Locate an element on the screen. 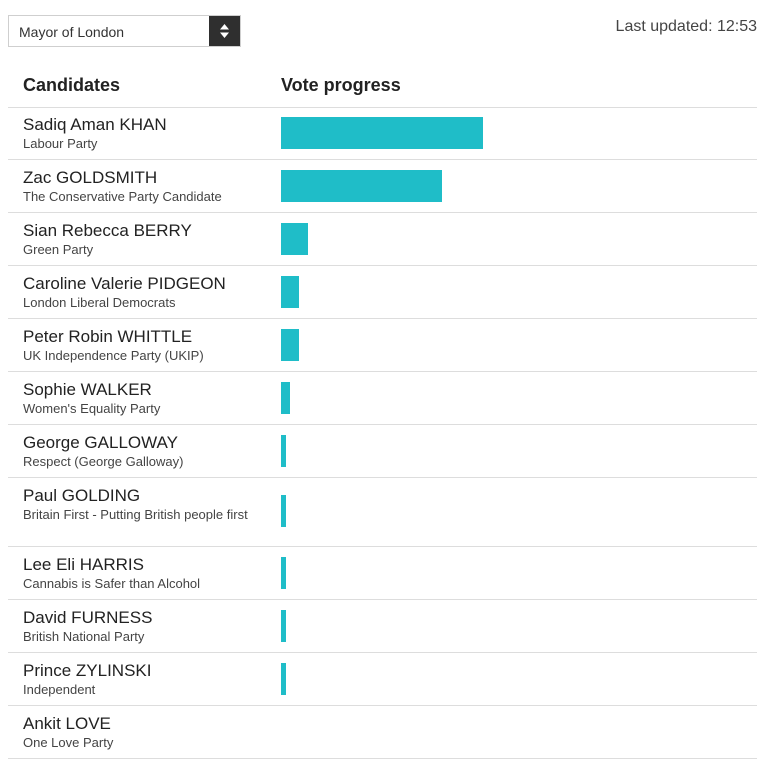  election-select-value: Mayor of London is located at coordinates (72, 32).